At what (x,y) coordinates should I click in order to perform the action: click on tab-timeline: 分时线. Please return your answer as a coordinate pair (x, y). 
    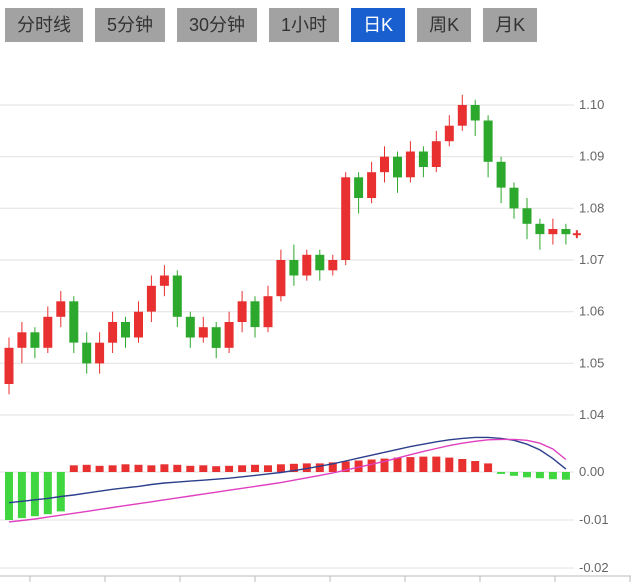
    Looking at the image, I should click on (44, 25).